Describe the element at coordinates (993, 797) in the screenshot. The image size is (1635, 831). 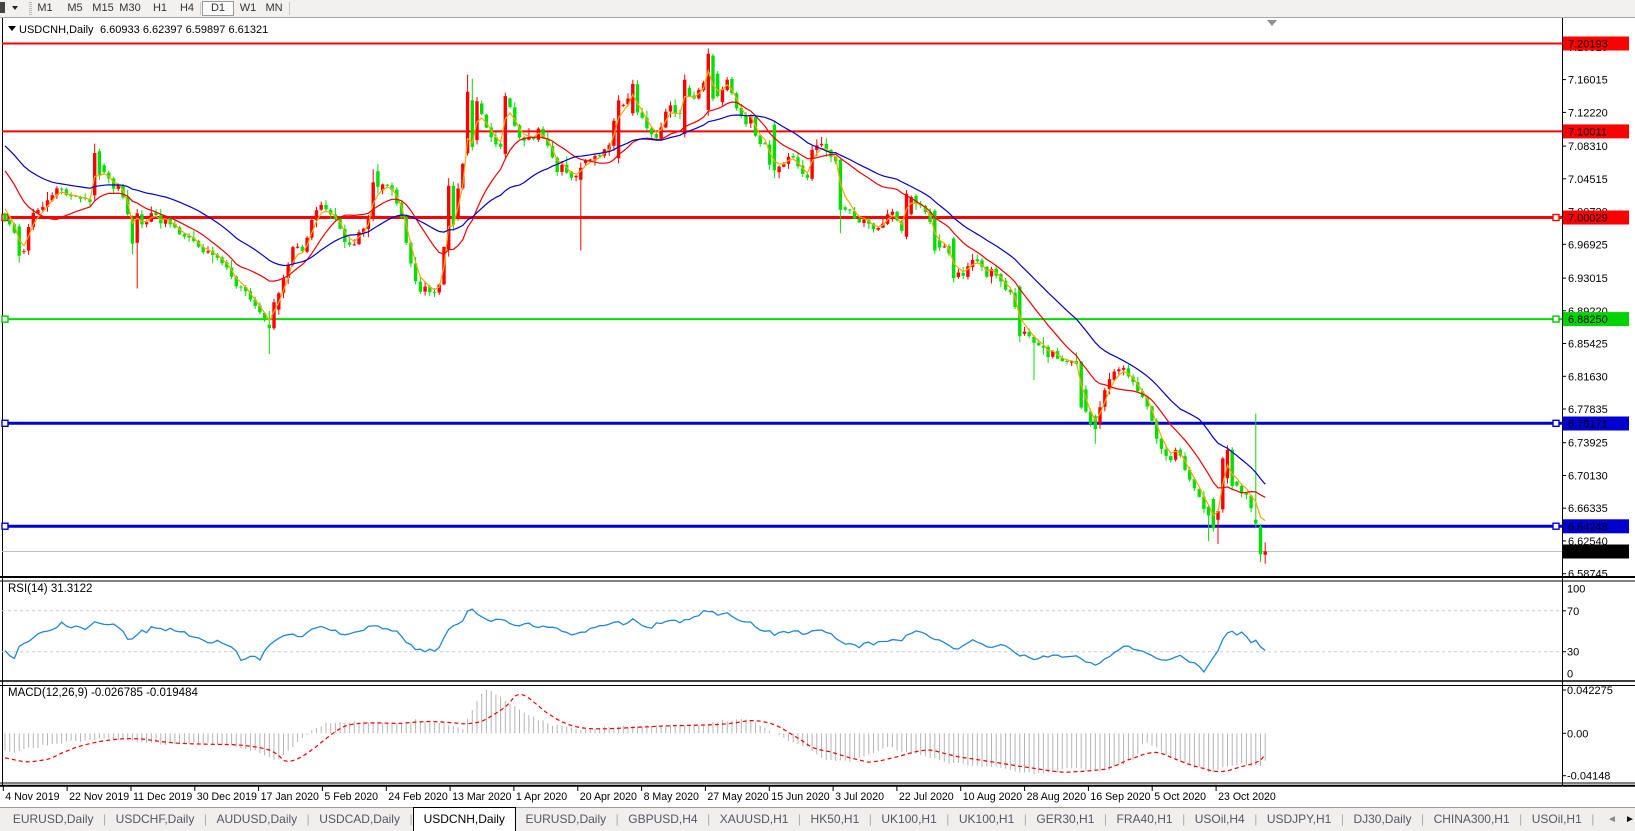
I see `svg-text: 10 Aug 2020` at that location.